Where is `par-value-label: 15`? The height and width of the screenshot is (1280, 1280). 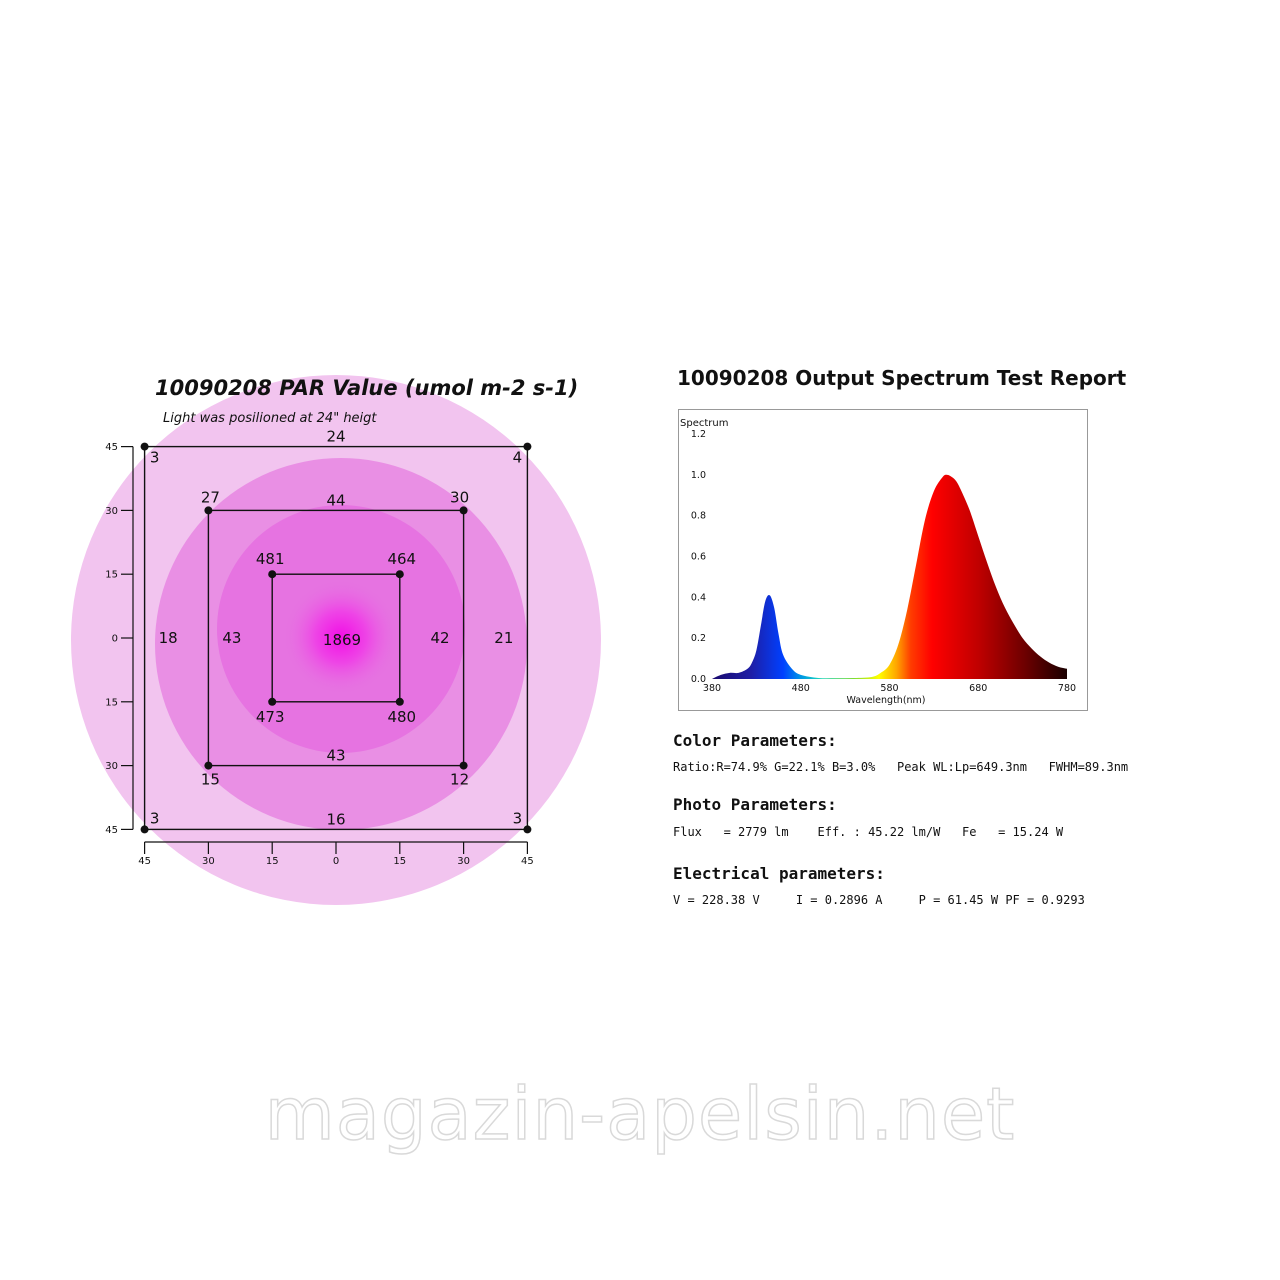
par-value-label: 15 is located at coordinates (210, 780).